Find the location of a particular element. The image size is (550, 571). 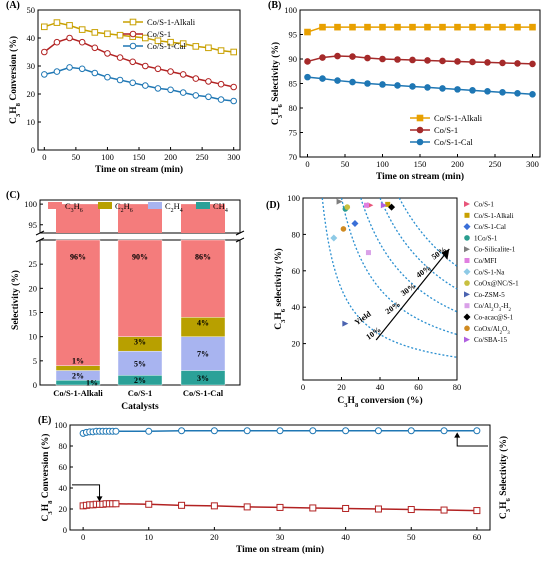

y-tick-label: 0 is located at coordinates (33, 150).